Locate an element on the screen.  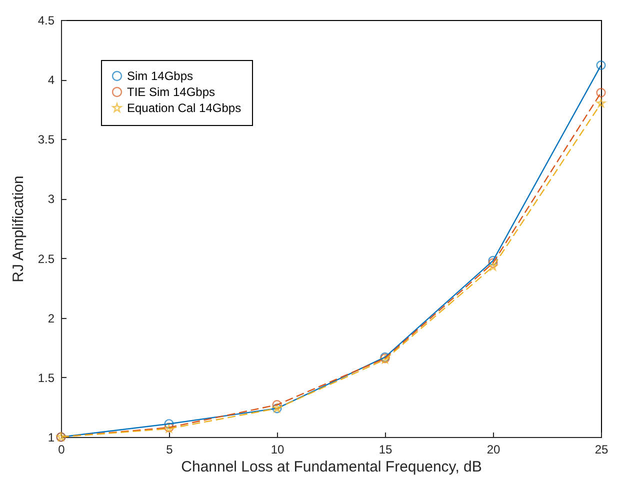
y-tick-label: 4.5 is located at coordinates (46, 21).